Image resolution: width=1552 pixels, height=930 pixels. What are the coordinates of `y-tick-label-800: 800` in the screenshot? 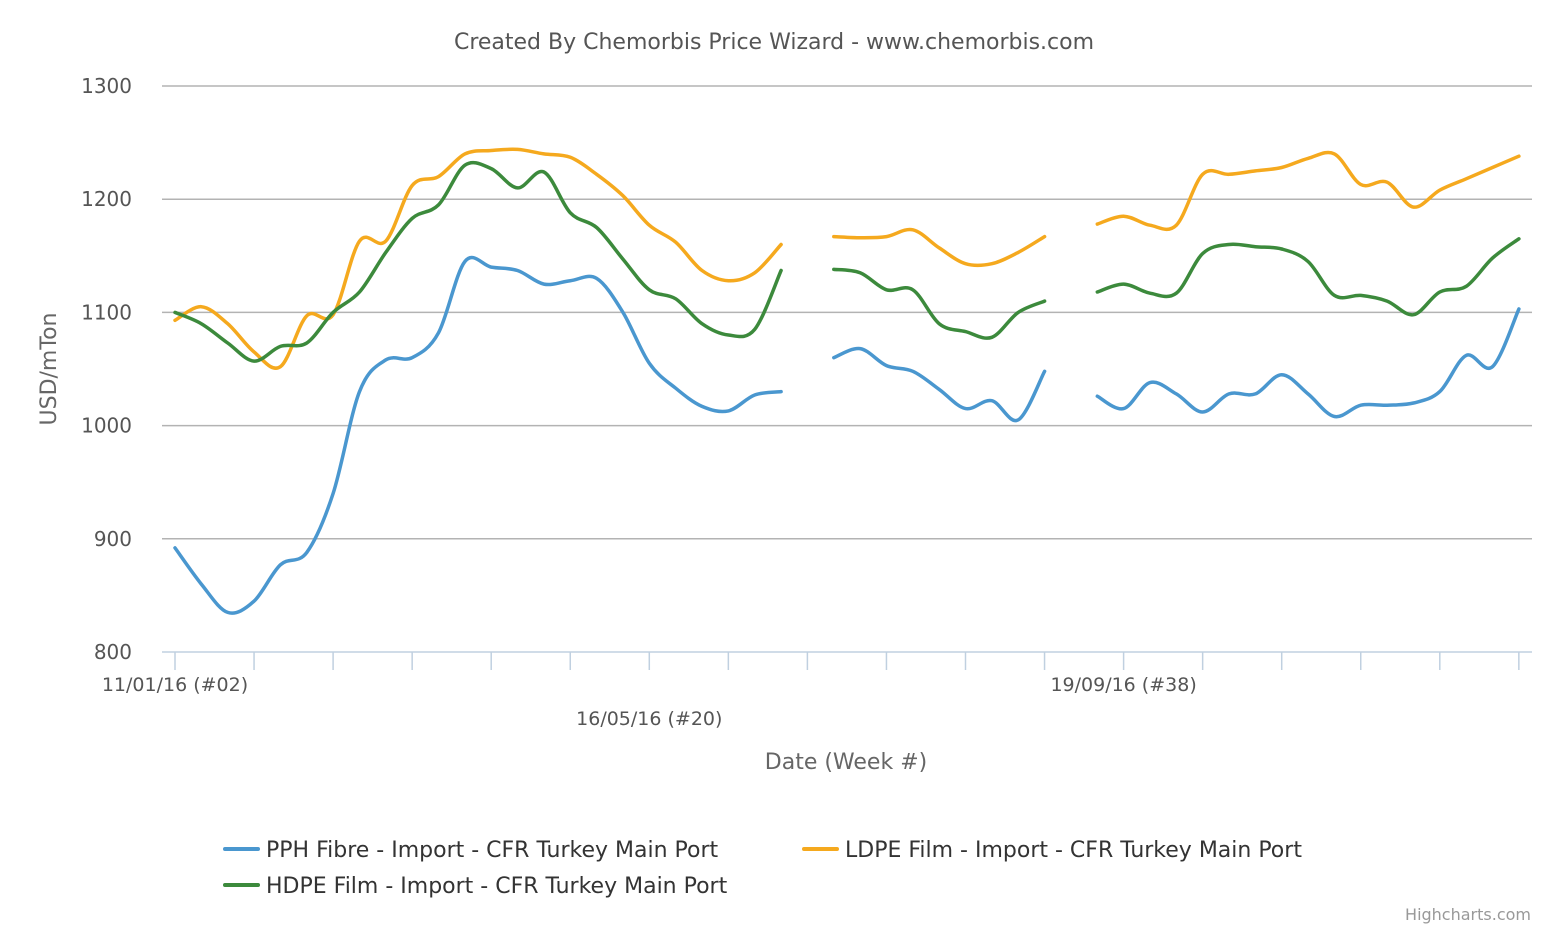 It's located at (113, 652).